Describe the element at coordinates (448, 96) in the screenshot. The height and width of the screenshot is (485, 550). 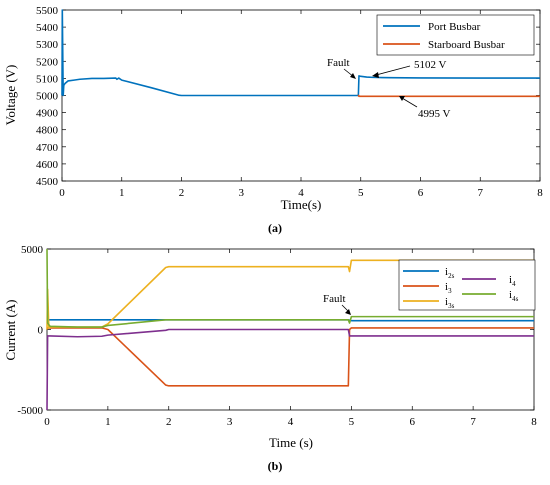
I see `series-line-starboard-busbar` at that location.